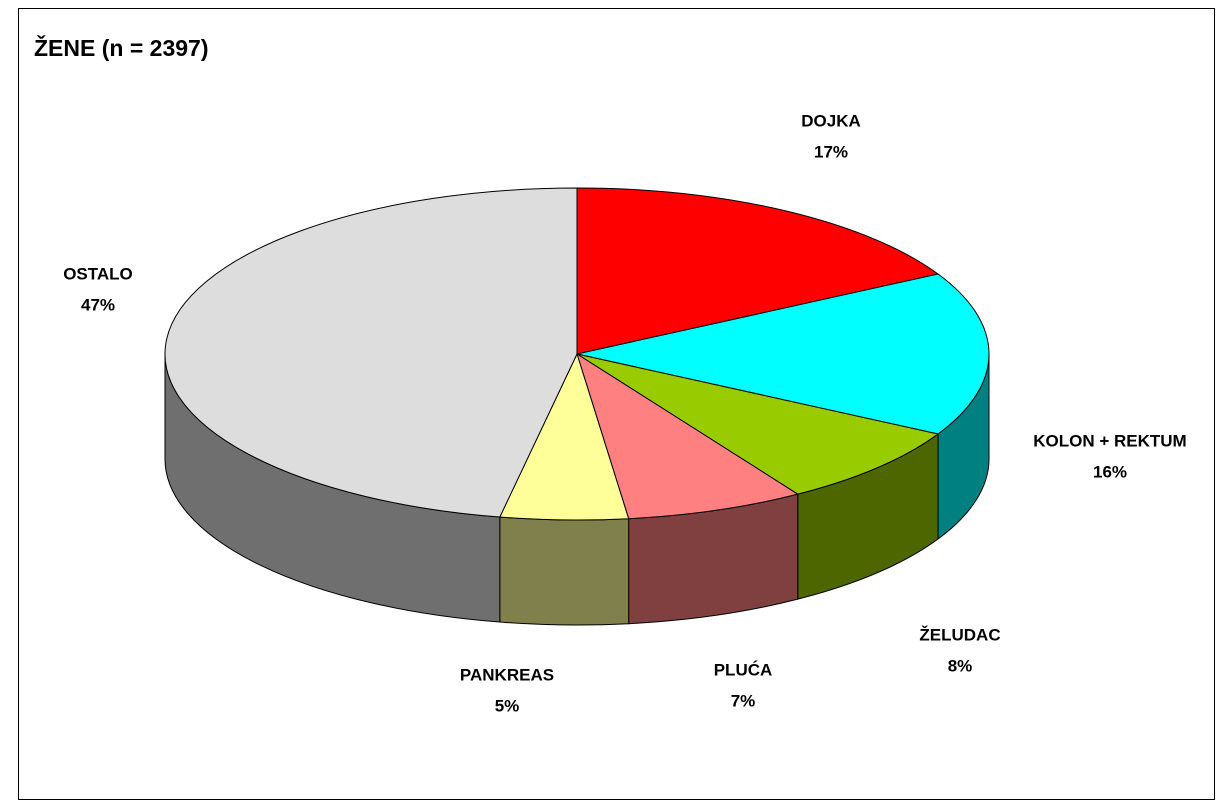 The height and width of the screenshot is (801, 1216). Describe the element at coordinates (564, 571) in the screenshot. I see `pie-slice-side` at that location.